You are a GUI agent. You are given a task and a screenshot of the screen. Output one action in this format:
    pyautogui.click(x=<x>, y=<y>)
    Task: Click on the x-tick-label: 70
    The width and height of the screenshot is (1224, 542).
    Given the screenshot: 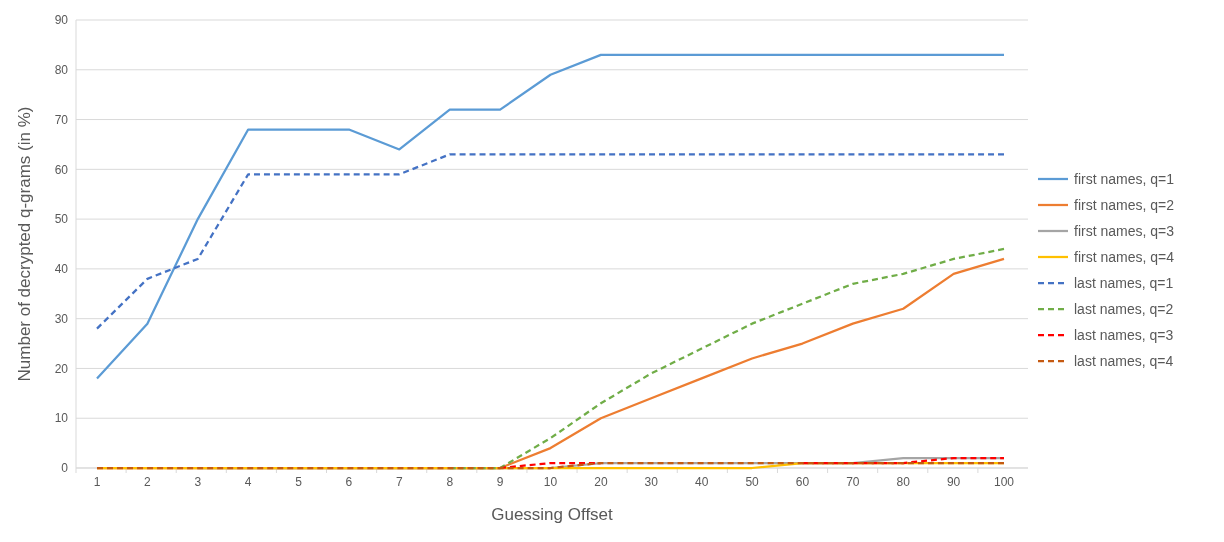 What is the action you would take?
    pyautogui.click(x=853, y=482)
    